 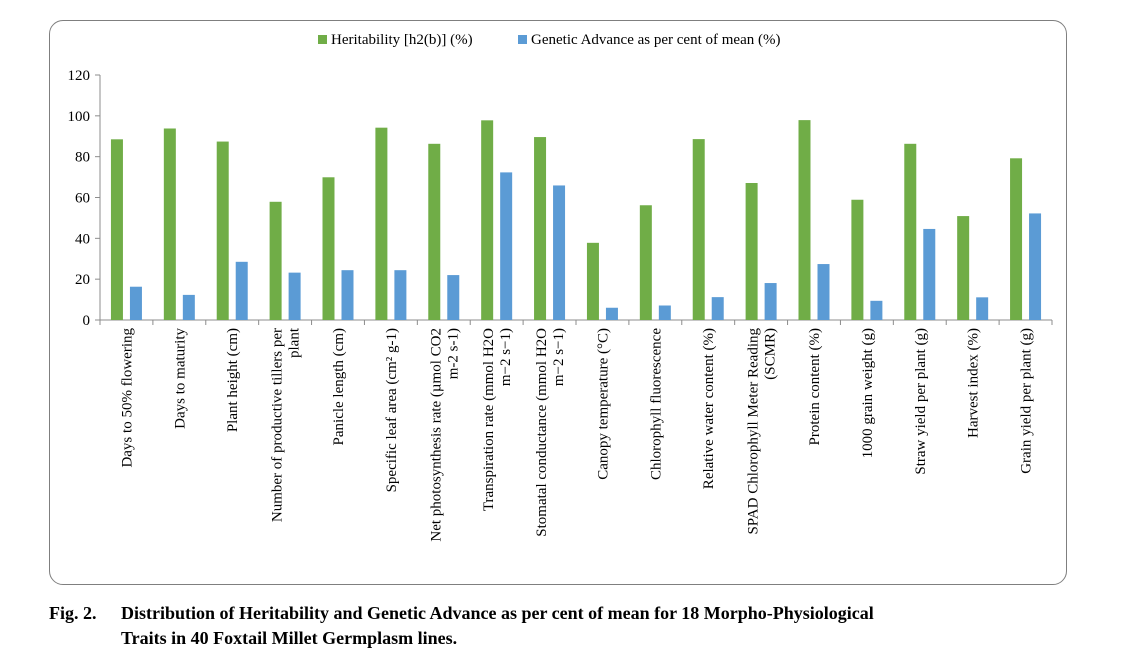 What do you see at coordinates (974, 383) in the screenshot?
I see `x-category-label: Harvest index (%)` at bounding box center [974, 383].